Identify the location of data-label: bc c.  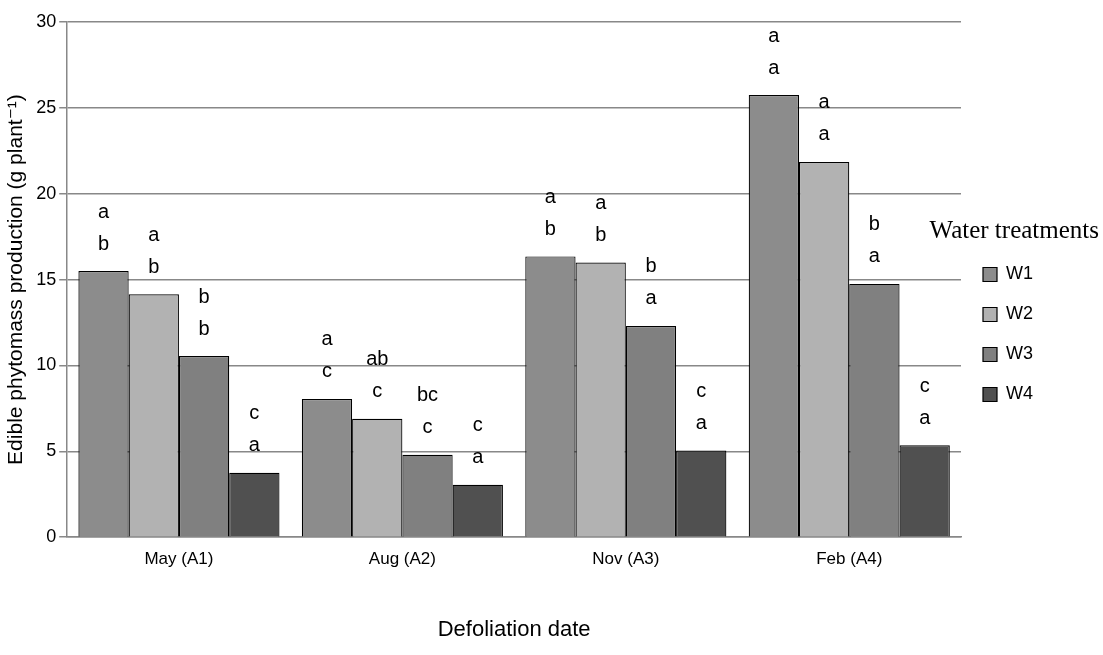
(427, 410).